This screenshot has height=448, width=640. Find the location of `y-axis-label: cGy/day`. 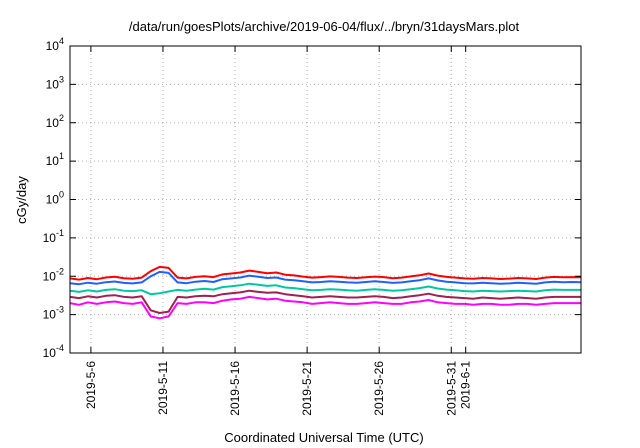

y-axis-label: cGy/day is located at coordinates (21, 200).